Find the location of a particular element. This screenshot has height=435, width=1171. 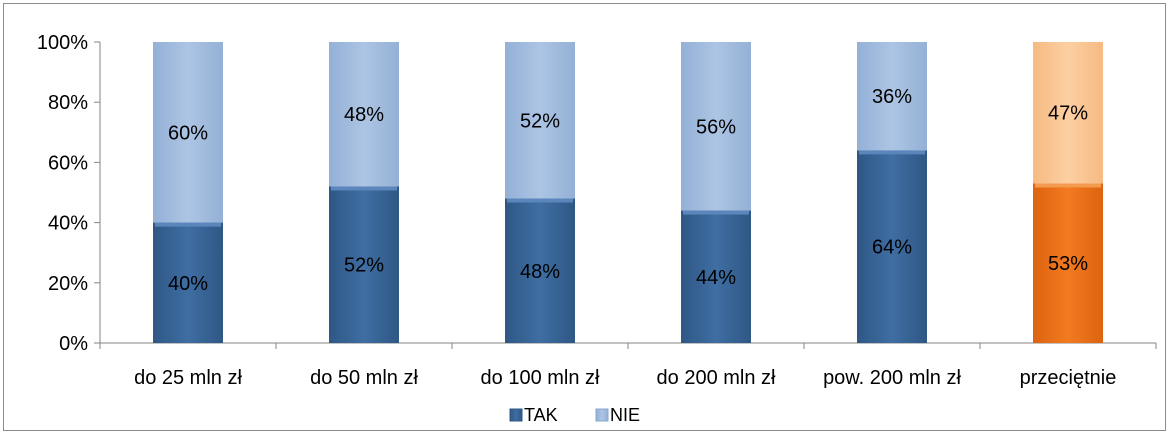

y-tick-label: 40% is located at coordinates (68, 224).